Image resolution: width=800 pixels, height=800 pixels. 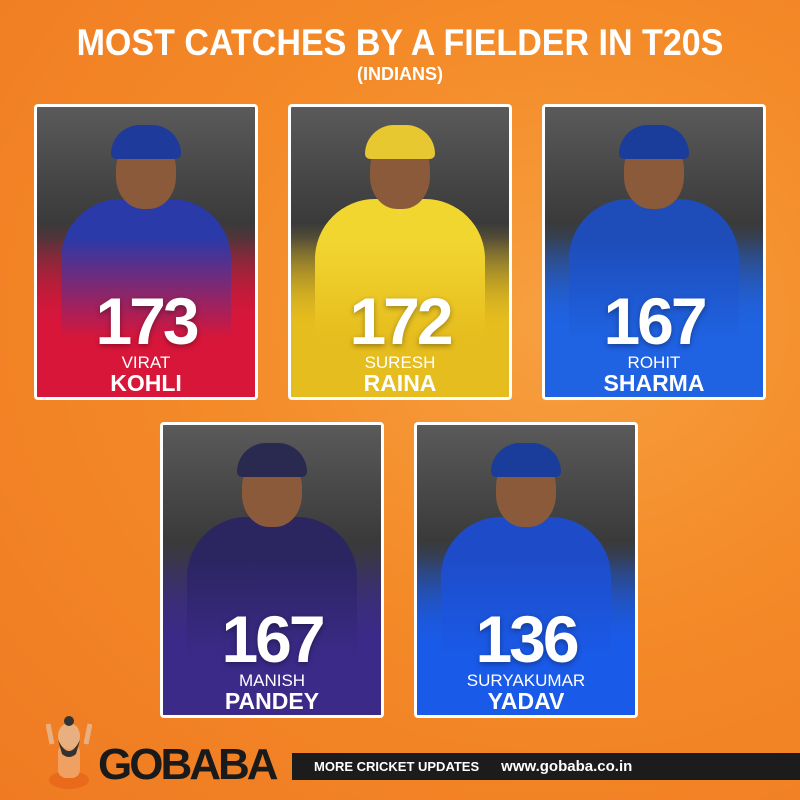 What do you see at coordinates (400, 252) in the screenshot?
I see `player-card: 172 SURESH RAINA` at bounding box center [400, 252].